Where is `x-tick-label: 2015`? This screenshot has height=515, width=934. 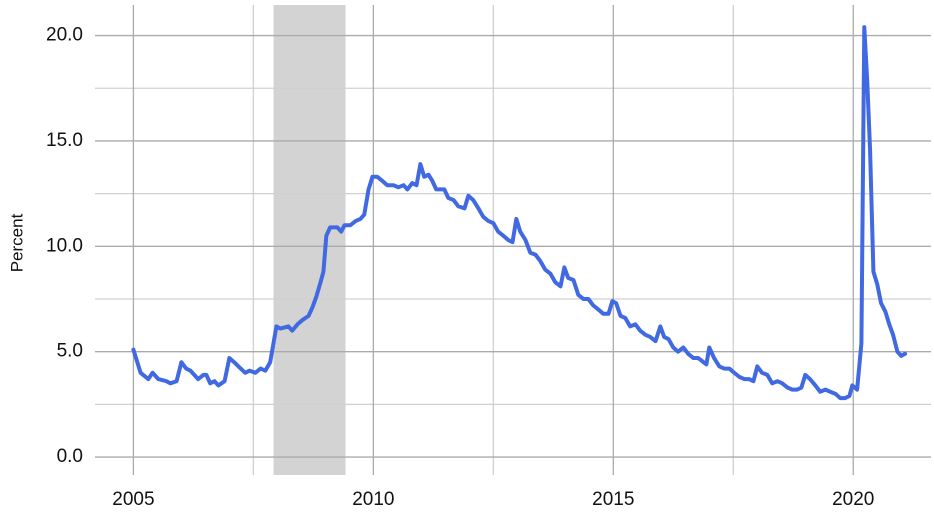 x-tick-label: 2015 is located at coordinates (613, 499).